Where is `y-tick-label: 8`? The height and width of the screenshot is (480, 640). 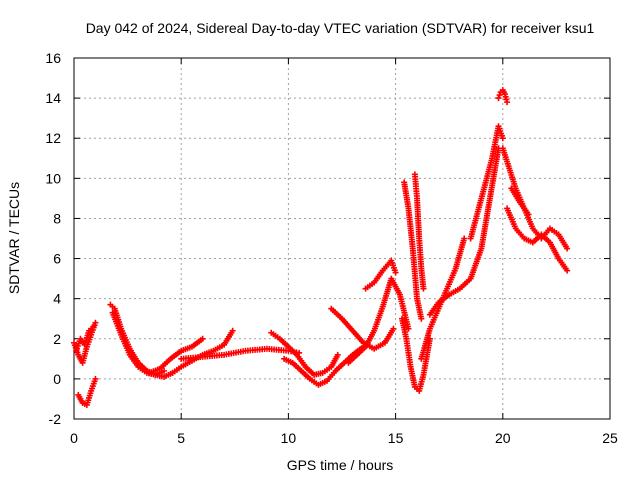
y-tick-label: 8 is located at coordinates (57, 218).